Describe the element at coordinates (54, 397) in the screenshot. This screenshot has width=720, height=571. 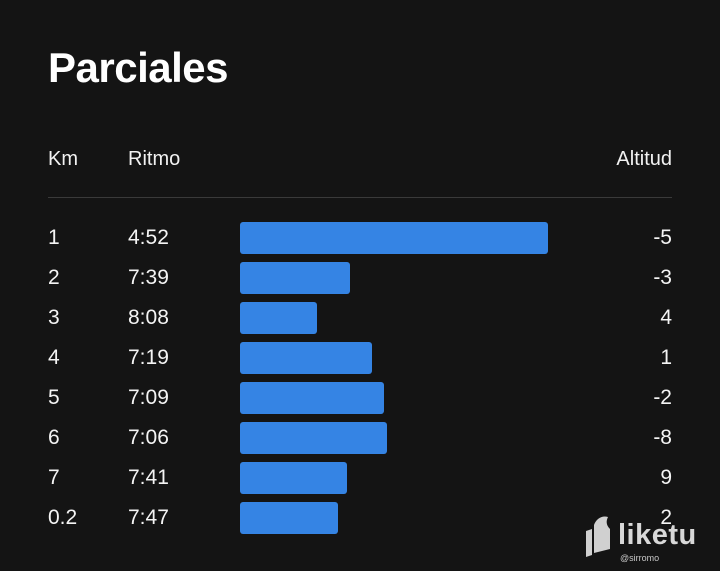
I see `split-km: 5` at that location.